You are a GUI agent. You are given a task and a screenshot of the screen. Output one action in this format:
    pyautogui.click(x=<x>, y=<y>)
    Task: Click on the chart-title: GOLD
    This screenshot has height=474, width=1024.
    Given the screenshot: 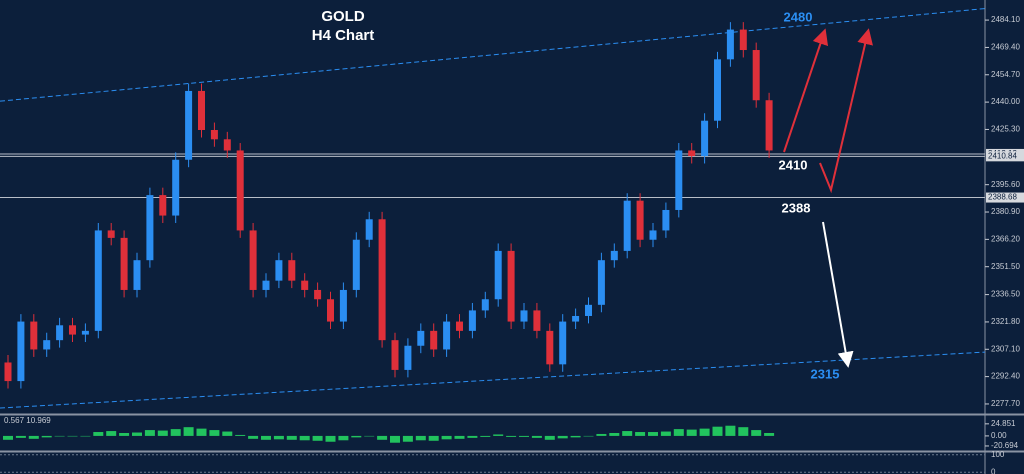 What is the action you would take?
    pyautogui.click(x=342, y=16)
    